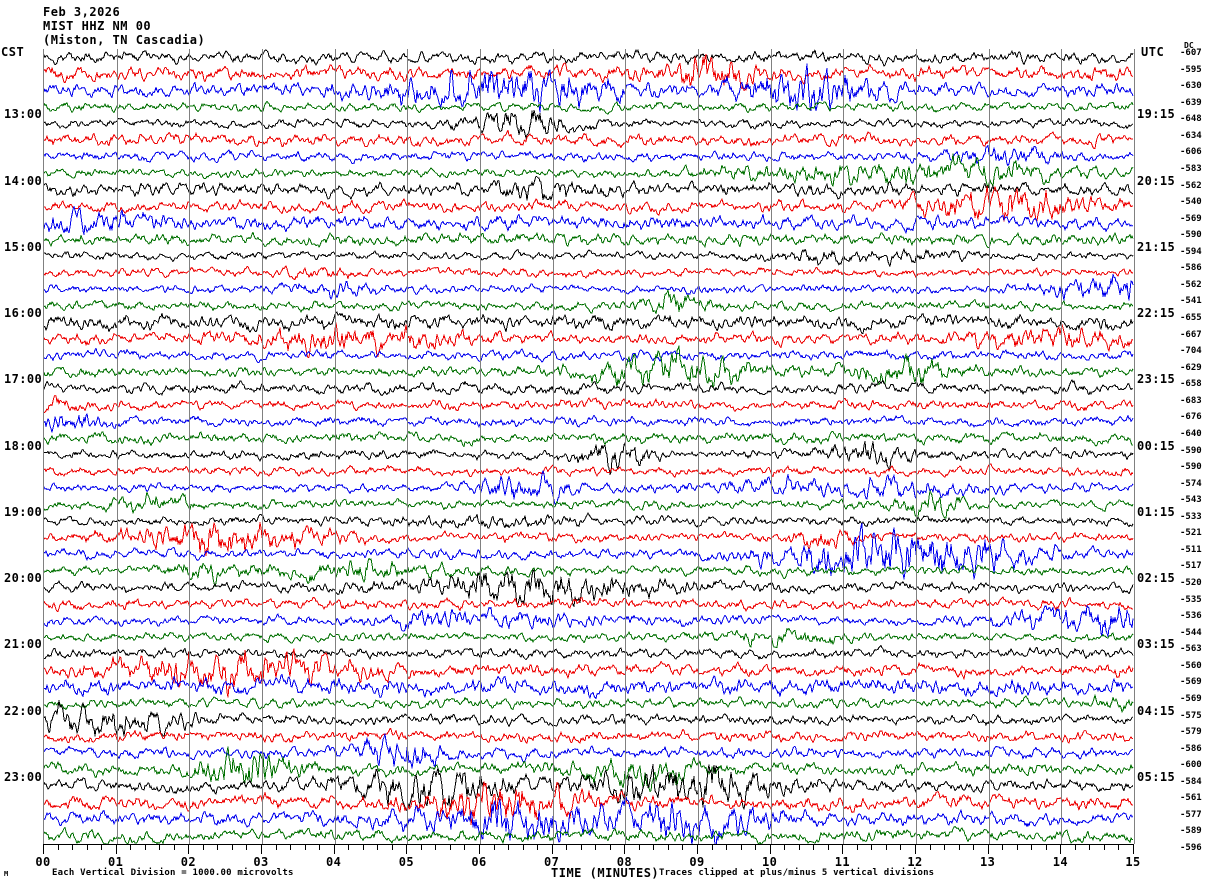  I want to click on cst-hour-label: 21:00, so click(23, 644).